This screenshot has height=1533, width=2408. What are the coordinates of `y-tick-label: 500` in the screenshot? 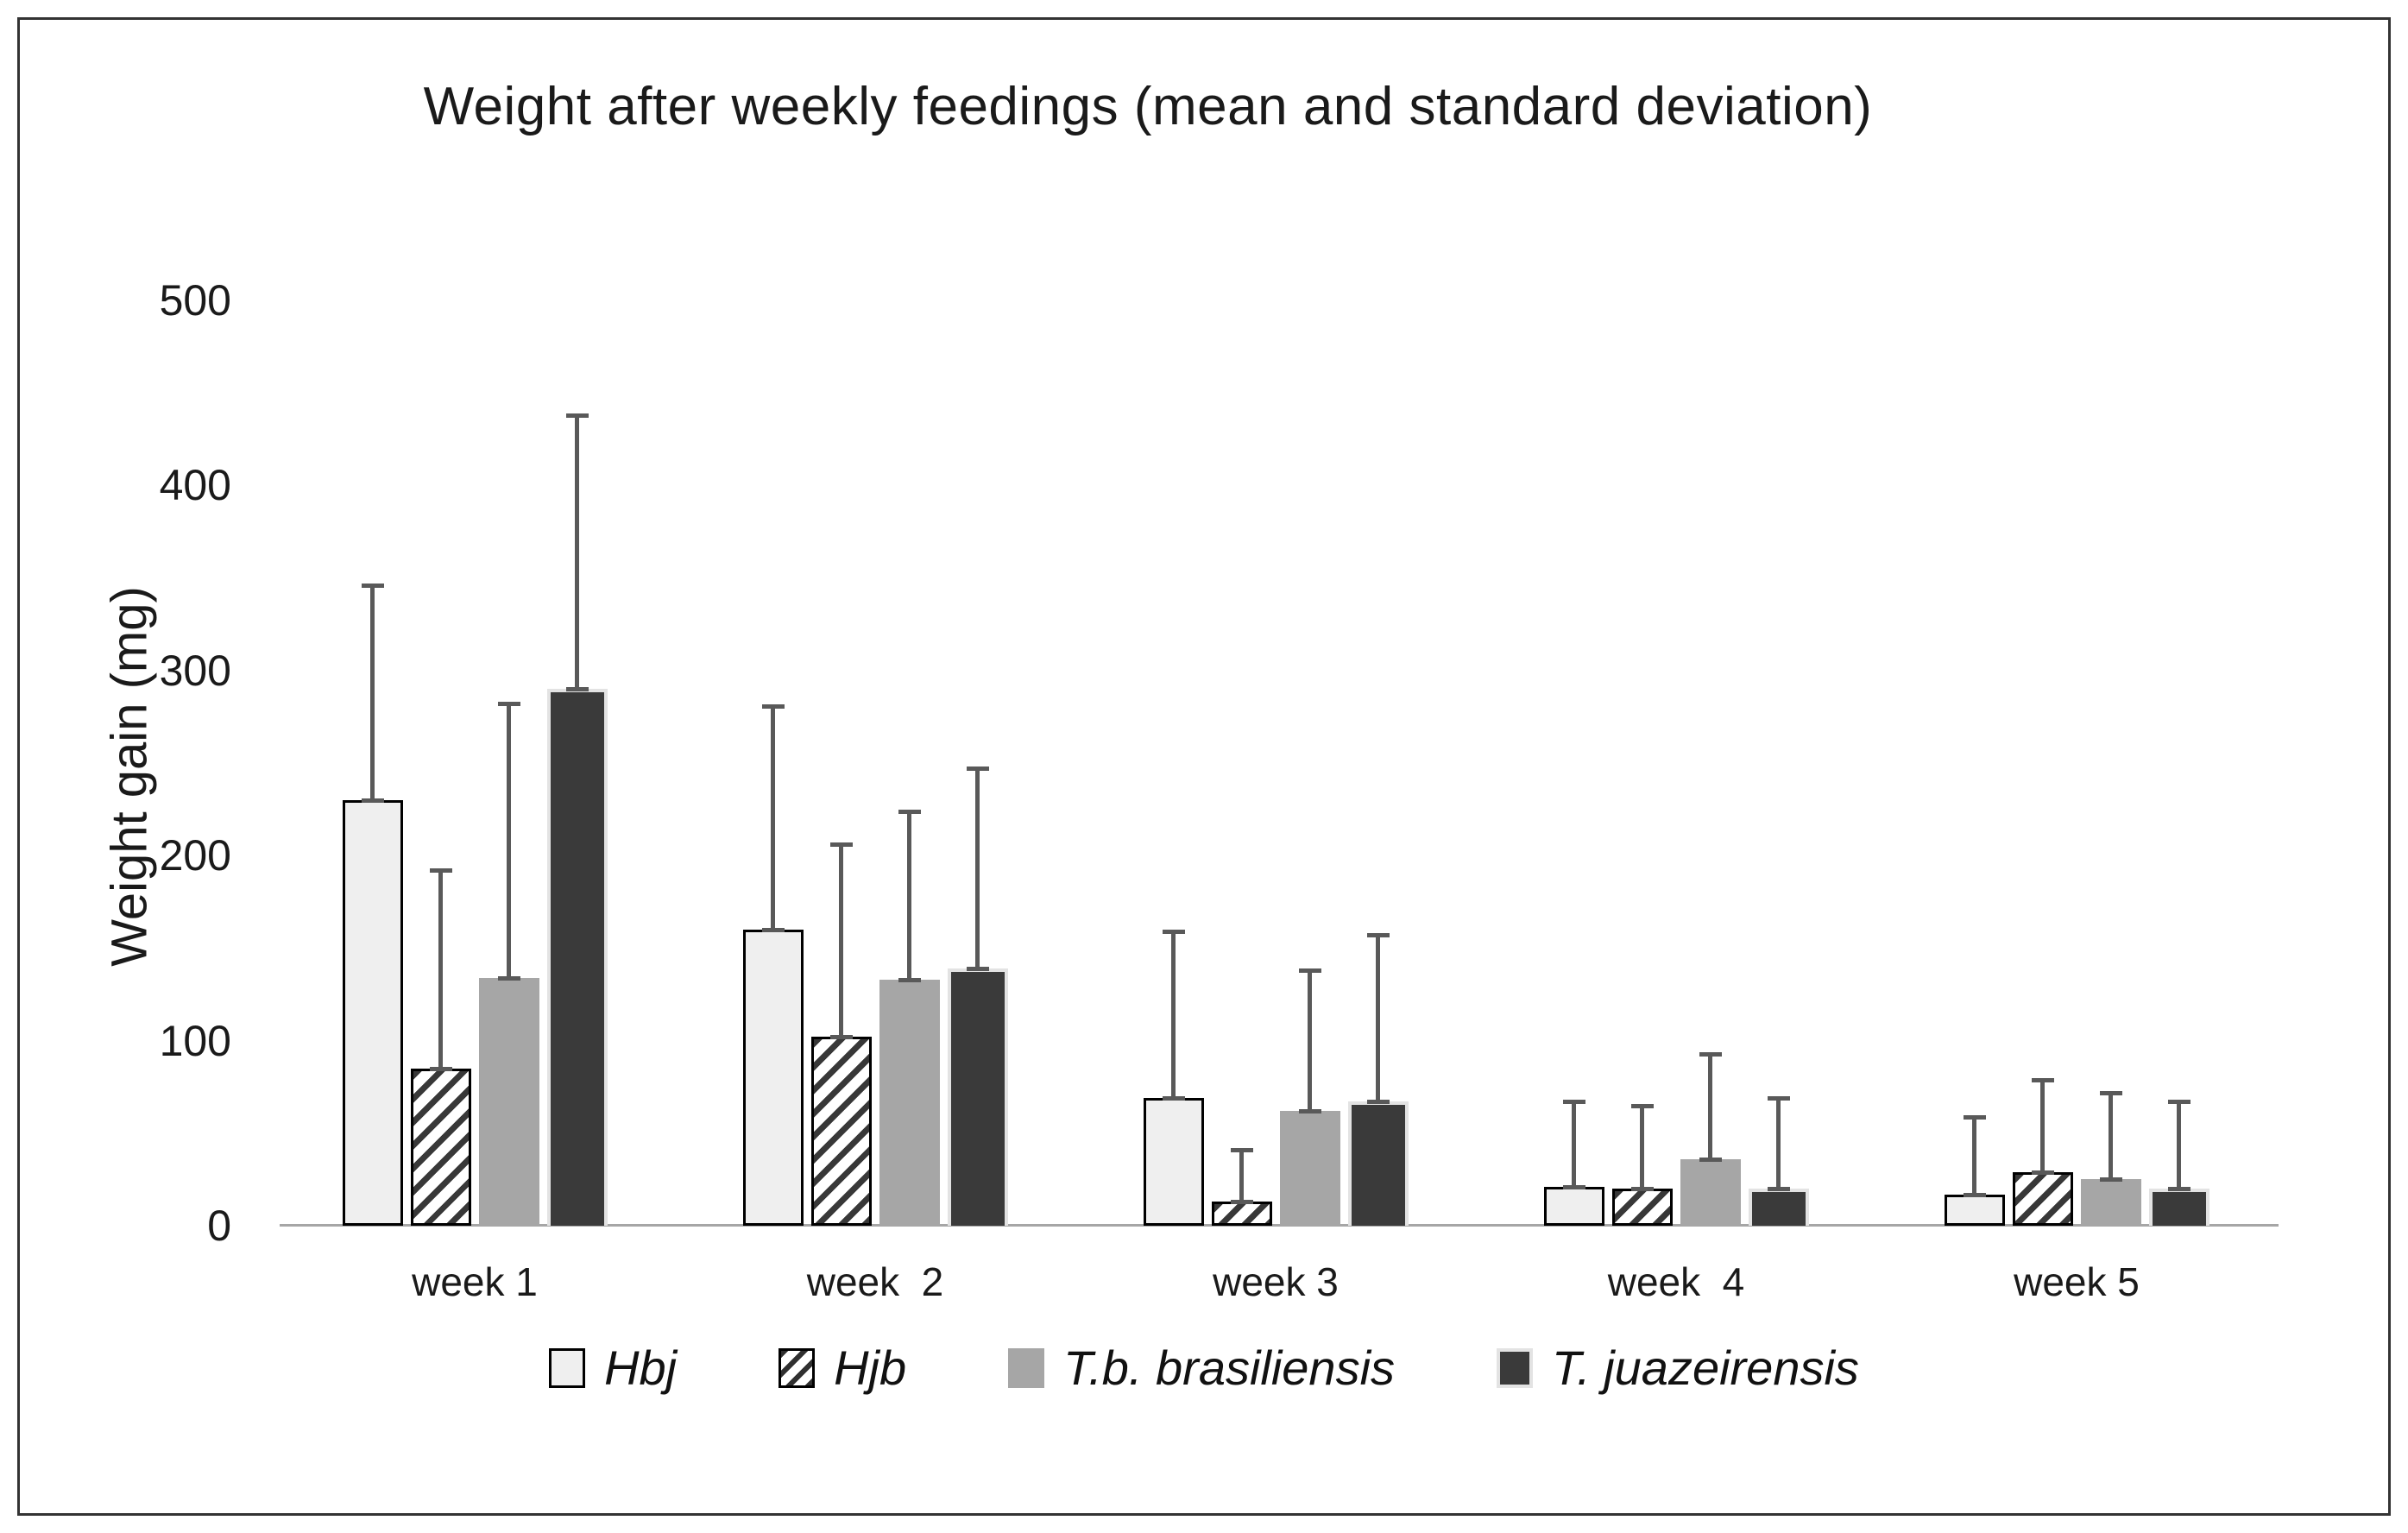 It's located at (195, 300).